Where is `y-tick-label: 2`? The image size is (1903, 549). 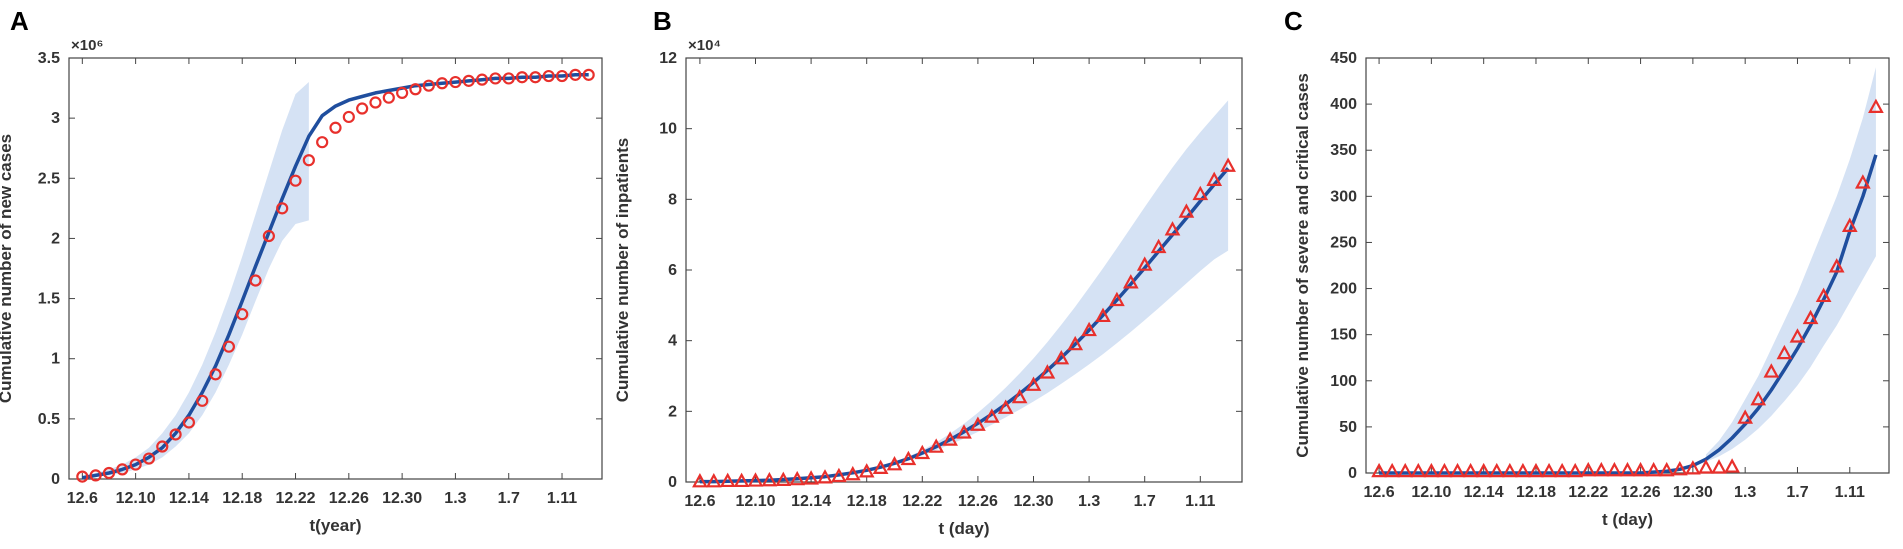
y-tick-label: 2 is located at coordinates (55, 238).